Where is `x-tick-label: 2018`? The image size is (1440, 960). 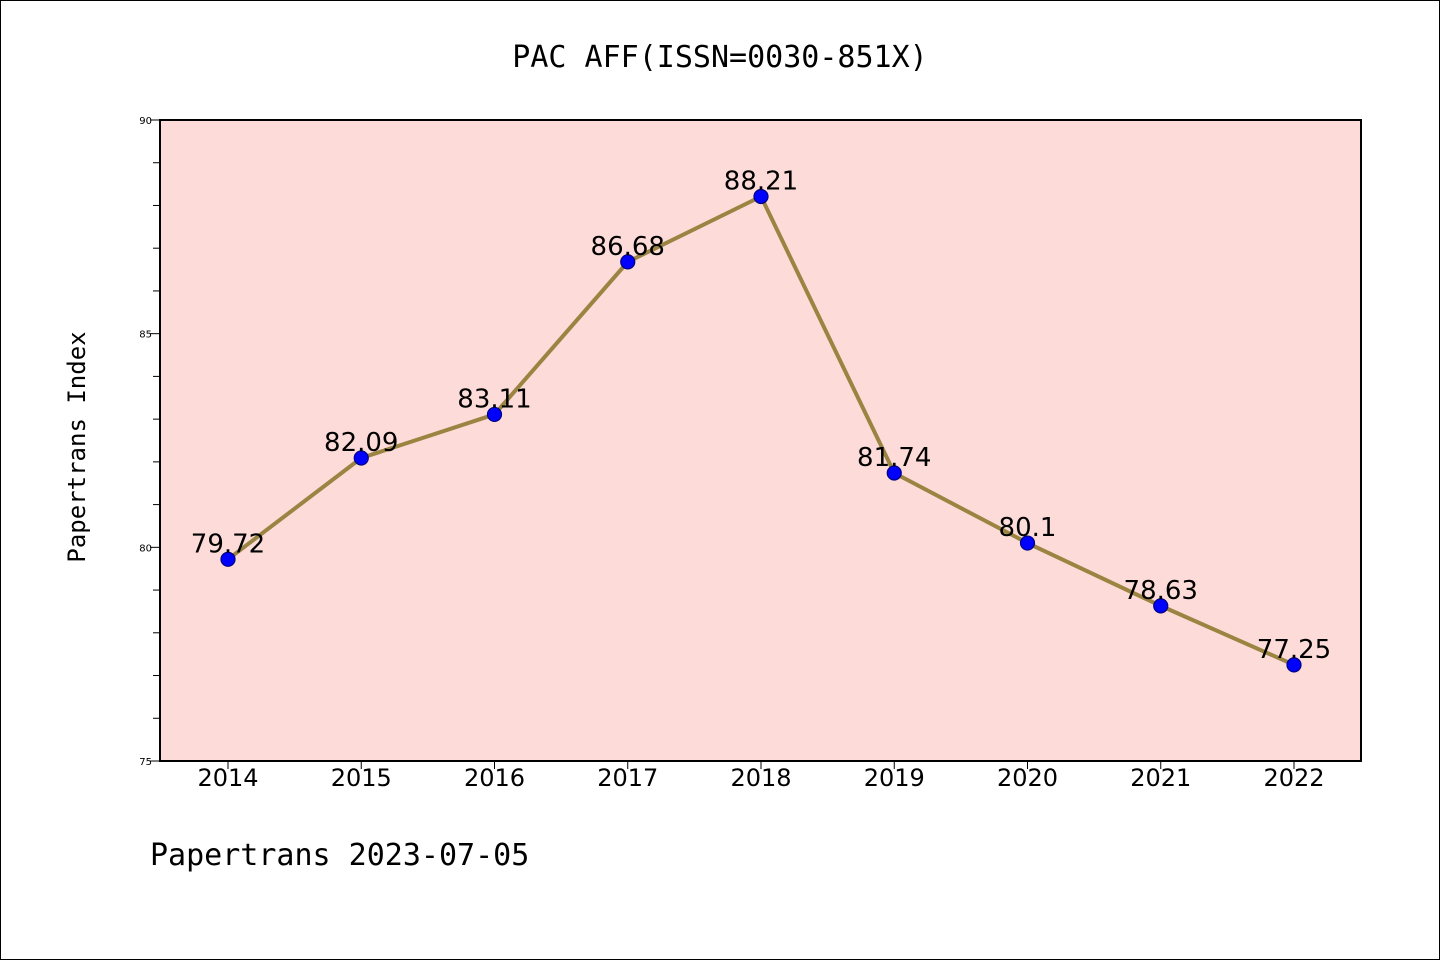
x-tick-label: 2018 is located at coordinates (760, 778).